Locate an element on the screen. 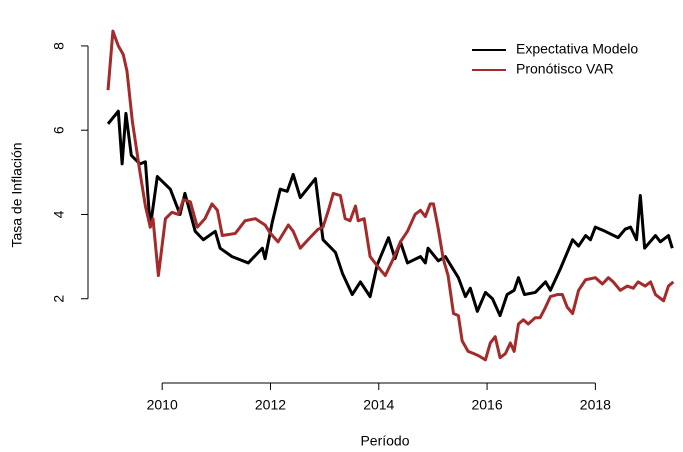 This screenshot has width=683, height=452. legend-label: Expectativa Modelo is located at coordinates (577, 49).